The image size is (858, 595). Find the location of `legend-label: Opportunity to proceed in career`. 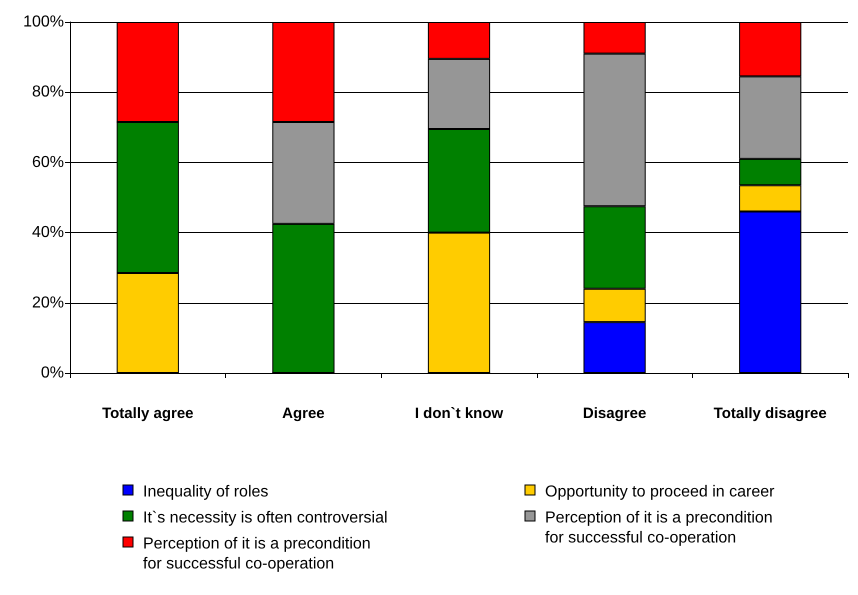

legend-label: Opportunity to proceed in career is located at coordinates (660, 492).